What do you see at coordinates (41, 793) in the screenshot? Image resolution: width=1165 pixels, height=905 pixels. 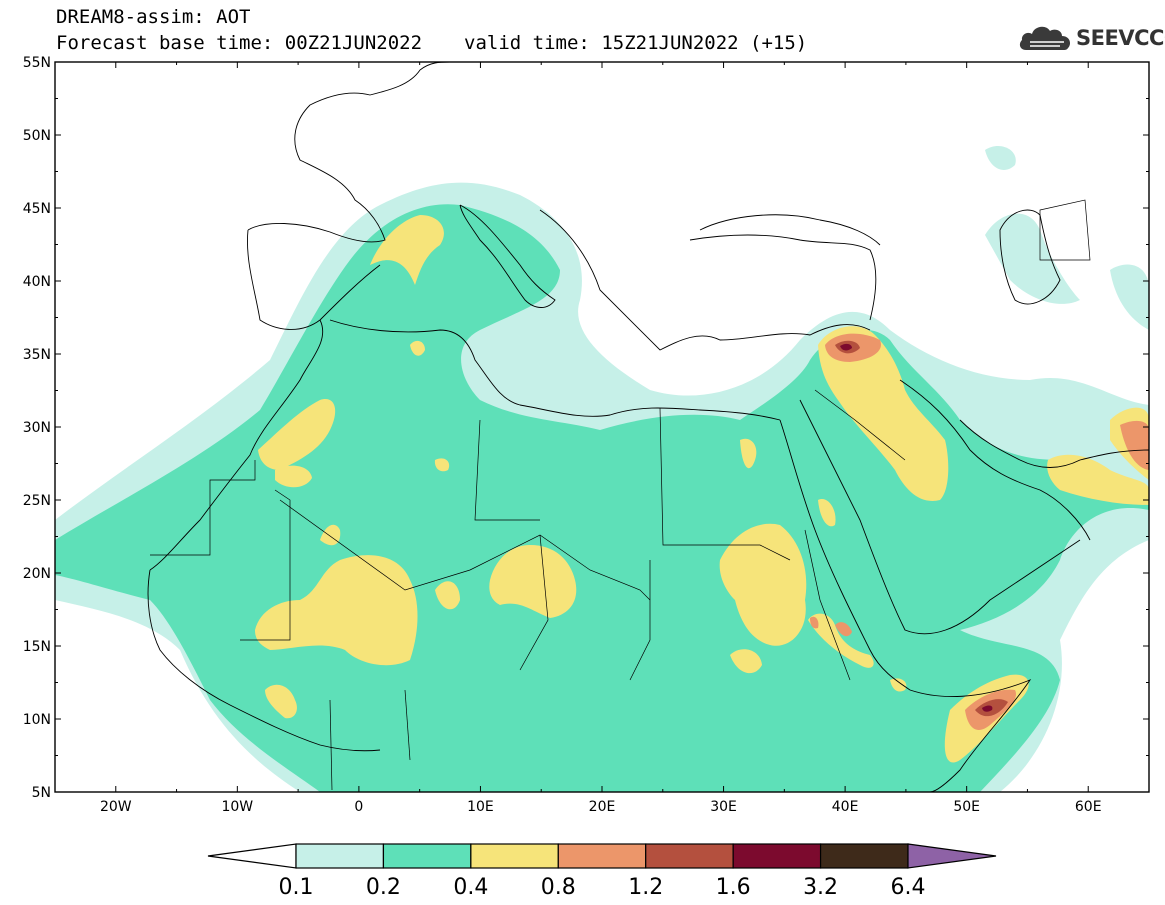 I see `lat-tick-label: 5N` at bounding box center [41, 793].